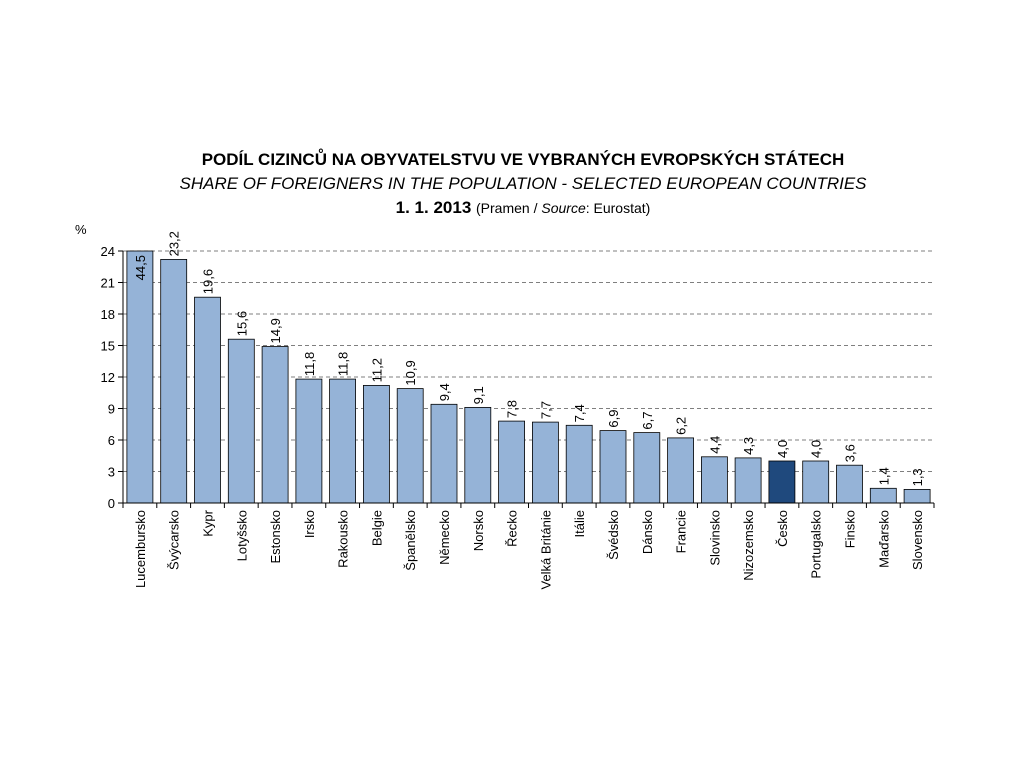  What do you see at coordinates (111, 472) in the screenshot?
I see `y-tick-label: 3` at bounding box center [111, 472].